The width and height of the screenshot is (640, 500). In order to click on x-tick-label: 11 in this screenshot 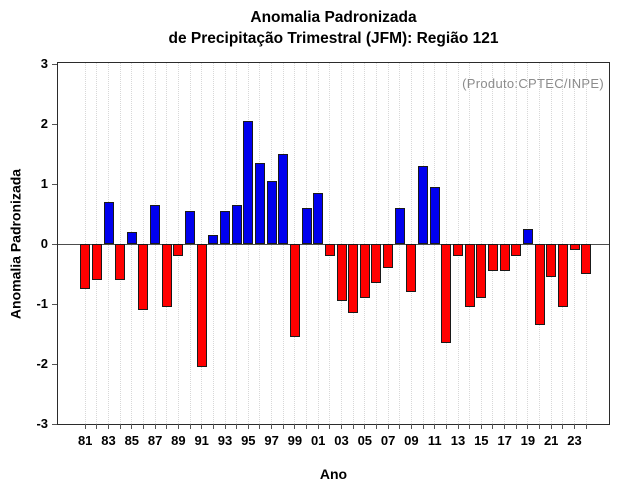, I will do `click(434, 440)`.